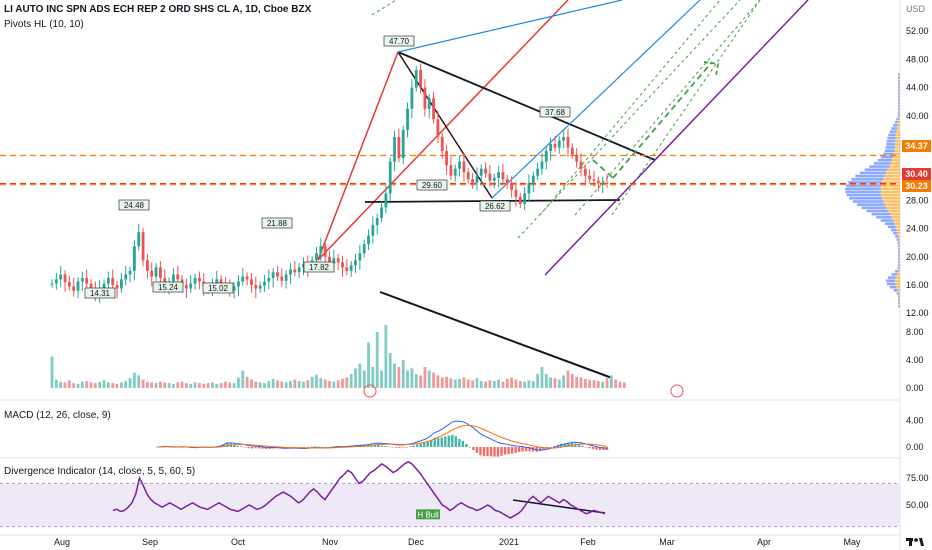 This screenshot has width=932, height=550. I want to click on price-tick-label: 16.00, so click(917, 285).